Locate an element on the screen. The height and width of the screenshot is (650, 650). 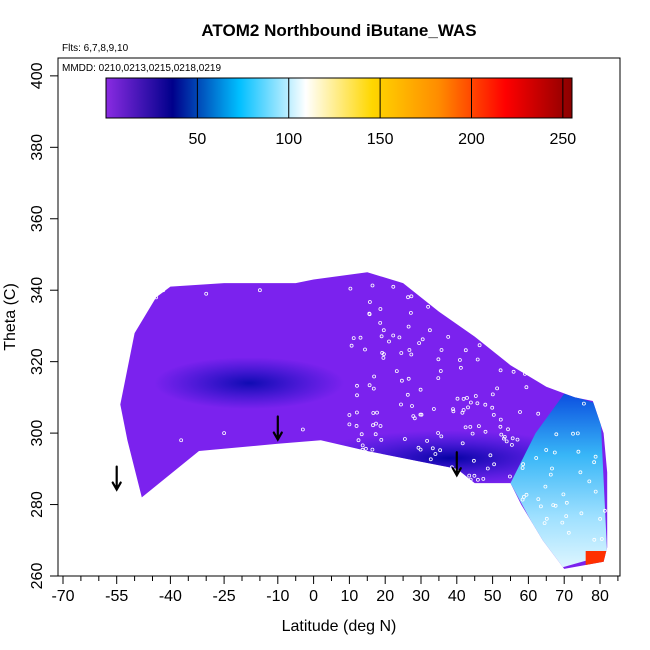
colorbar-tick-label: 250 is located at coordinates (563, 139).